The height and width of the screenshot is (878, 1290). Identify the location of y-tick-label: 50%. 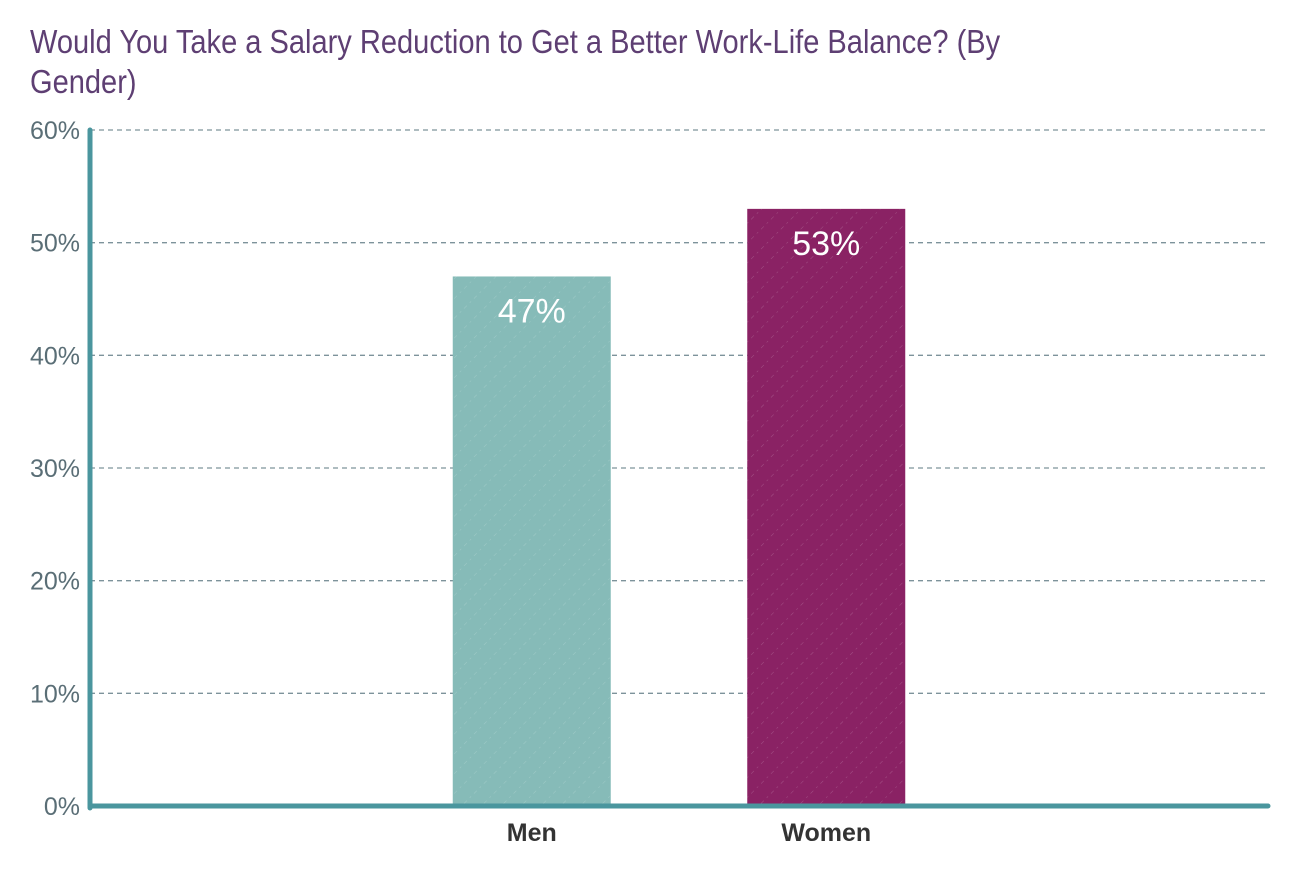
(55, 244).